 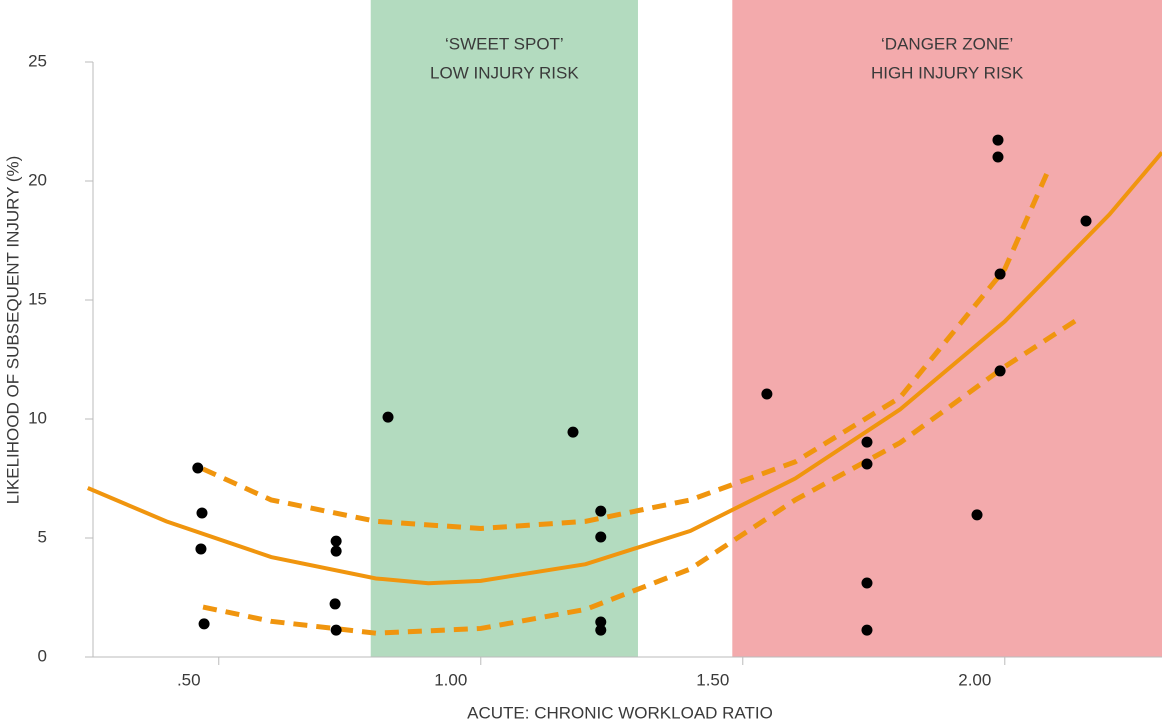 What do you see at coordinates (450, 679) in the screenshot?
I see `x-tick-label: 1.00` at bounding box center [450, 679].